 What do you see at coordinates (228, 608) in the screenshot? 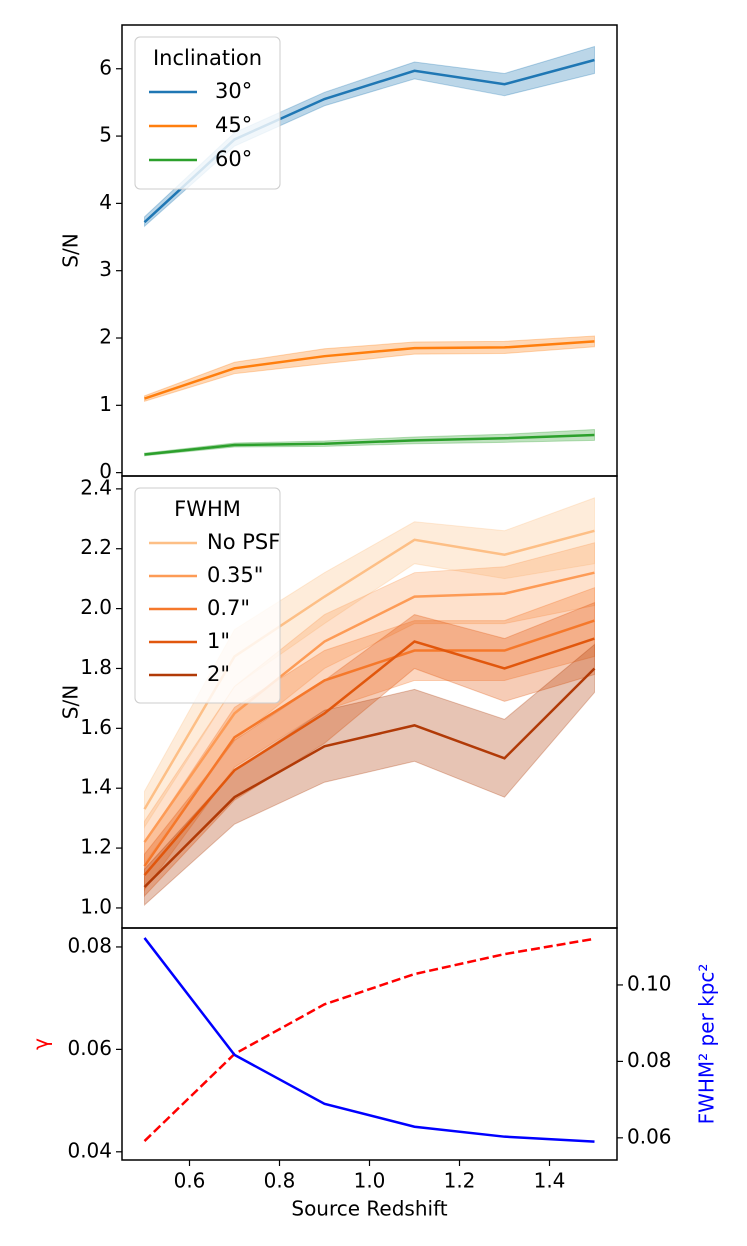
I see `legend-label: 0.7"` at bounding box center [228, 608].